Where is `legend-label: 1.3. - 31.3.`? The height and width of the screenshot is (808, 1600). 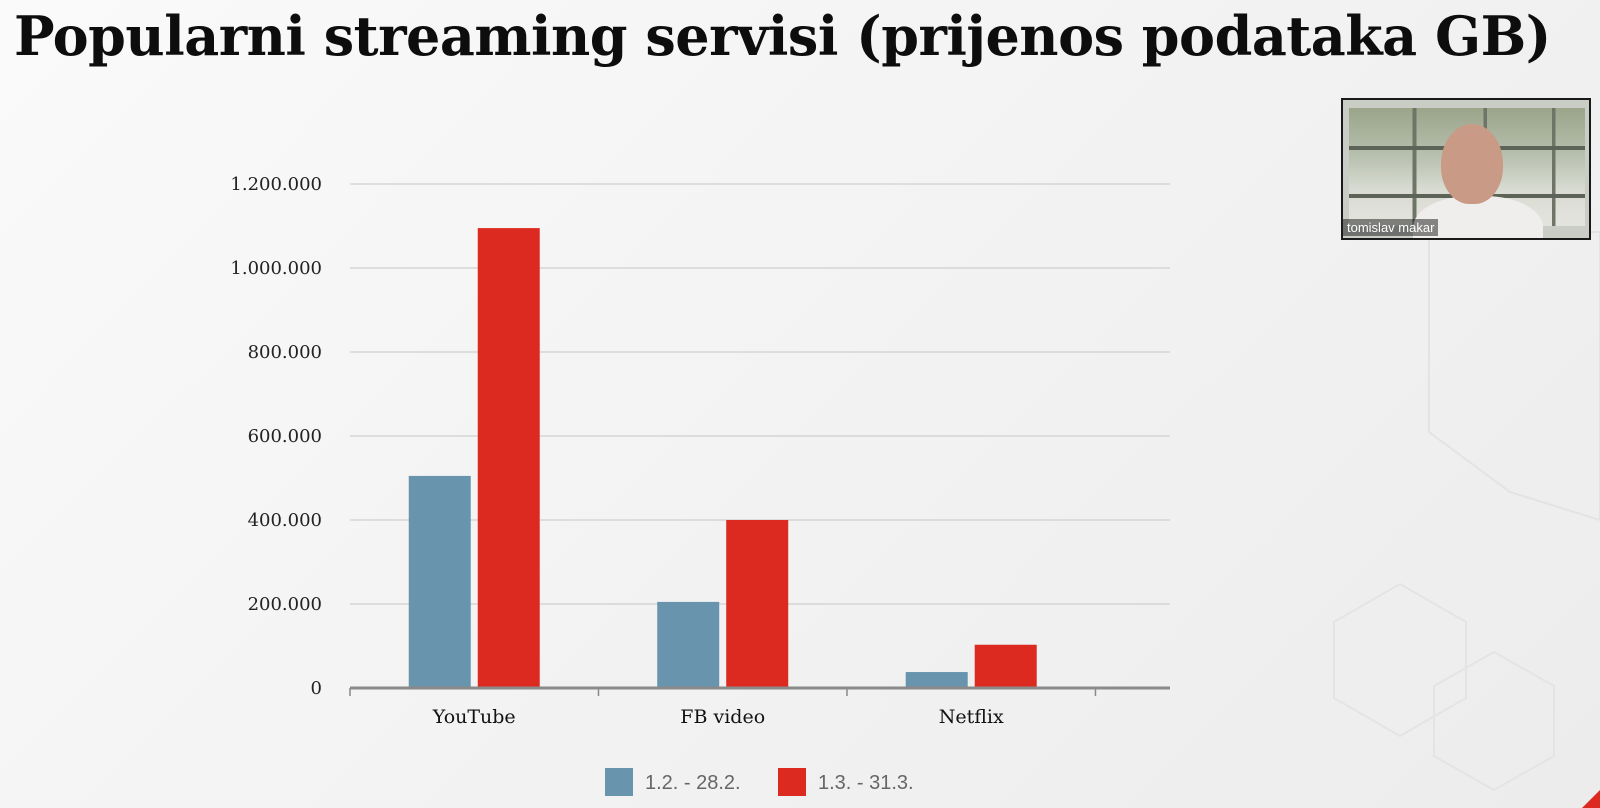 legend-label: 1.3. - 31.3. is located at coordinates (866, 783).